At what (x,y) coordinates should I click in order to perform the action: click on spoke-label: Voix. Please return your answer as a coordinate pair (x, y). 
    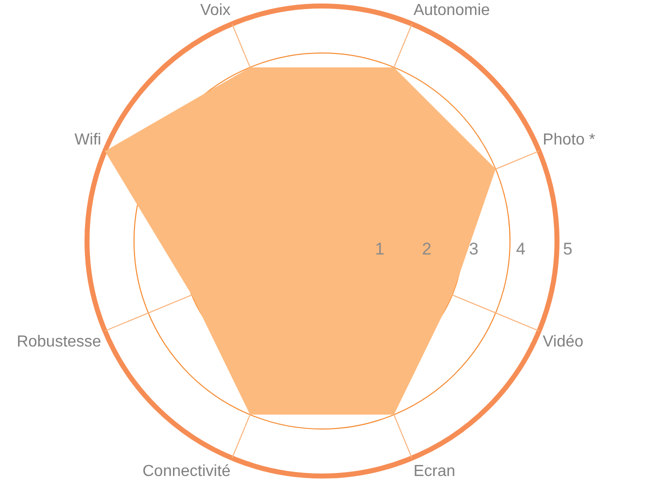
    Looking at the image, I should click on (215, 11).